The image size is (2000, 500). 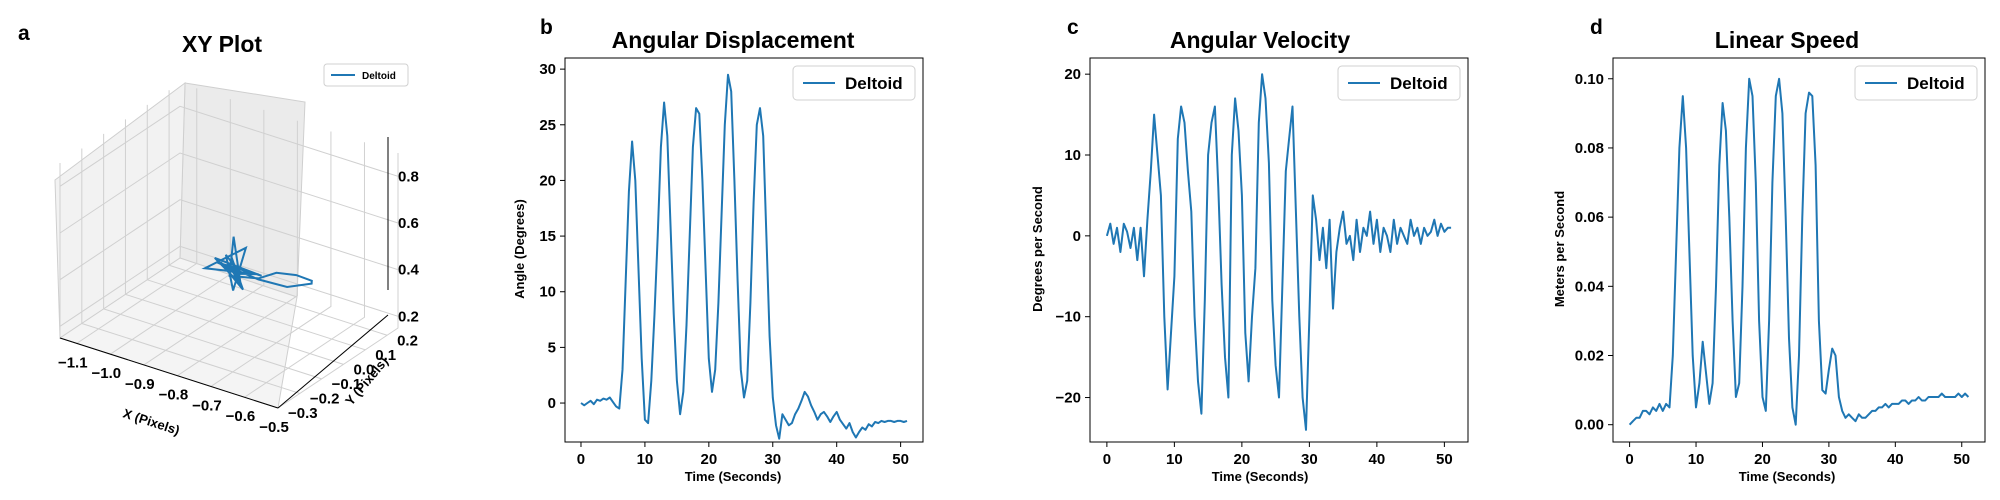 What do you see at coordinates (363, 369) in the screenshot?
I see `y-tick-label: 0.0` at bounding box center [363, 369].